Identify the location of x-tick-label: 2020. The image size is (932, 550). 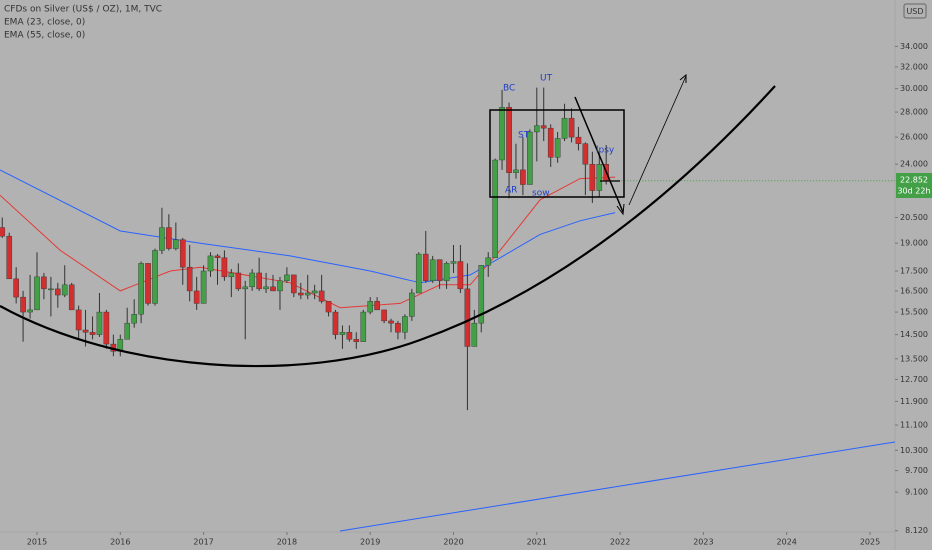
(453, 542).